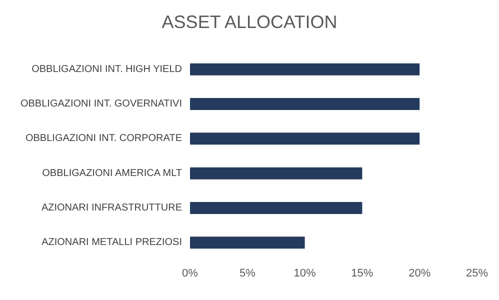  I want to click on chart-title: ASSET ALLOCATION, so click(250, 22).